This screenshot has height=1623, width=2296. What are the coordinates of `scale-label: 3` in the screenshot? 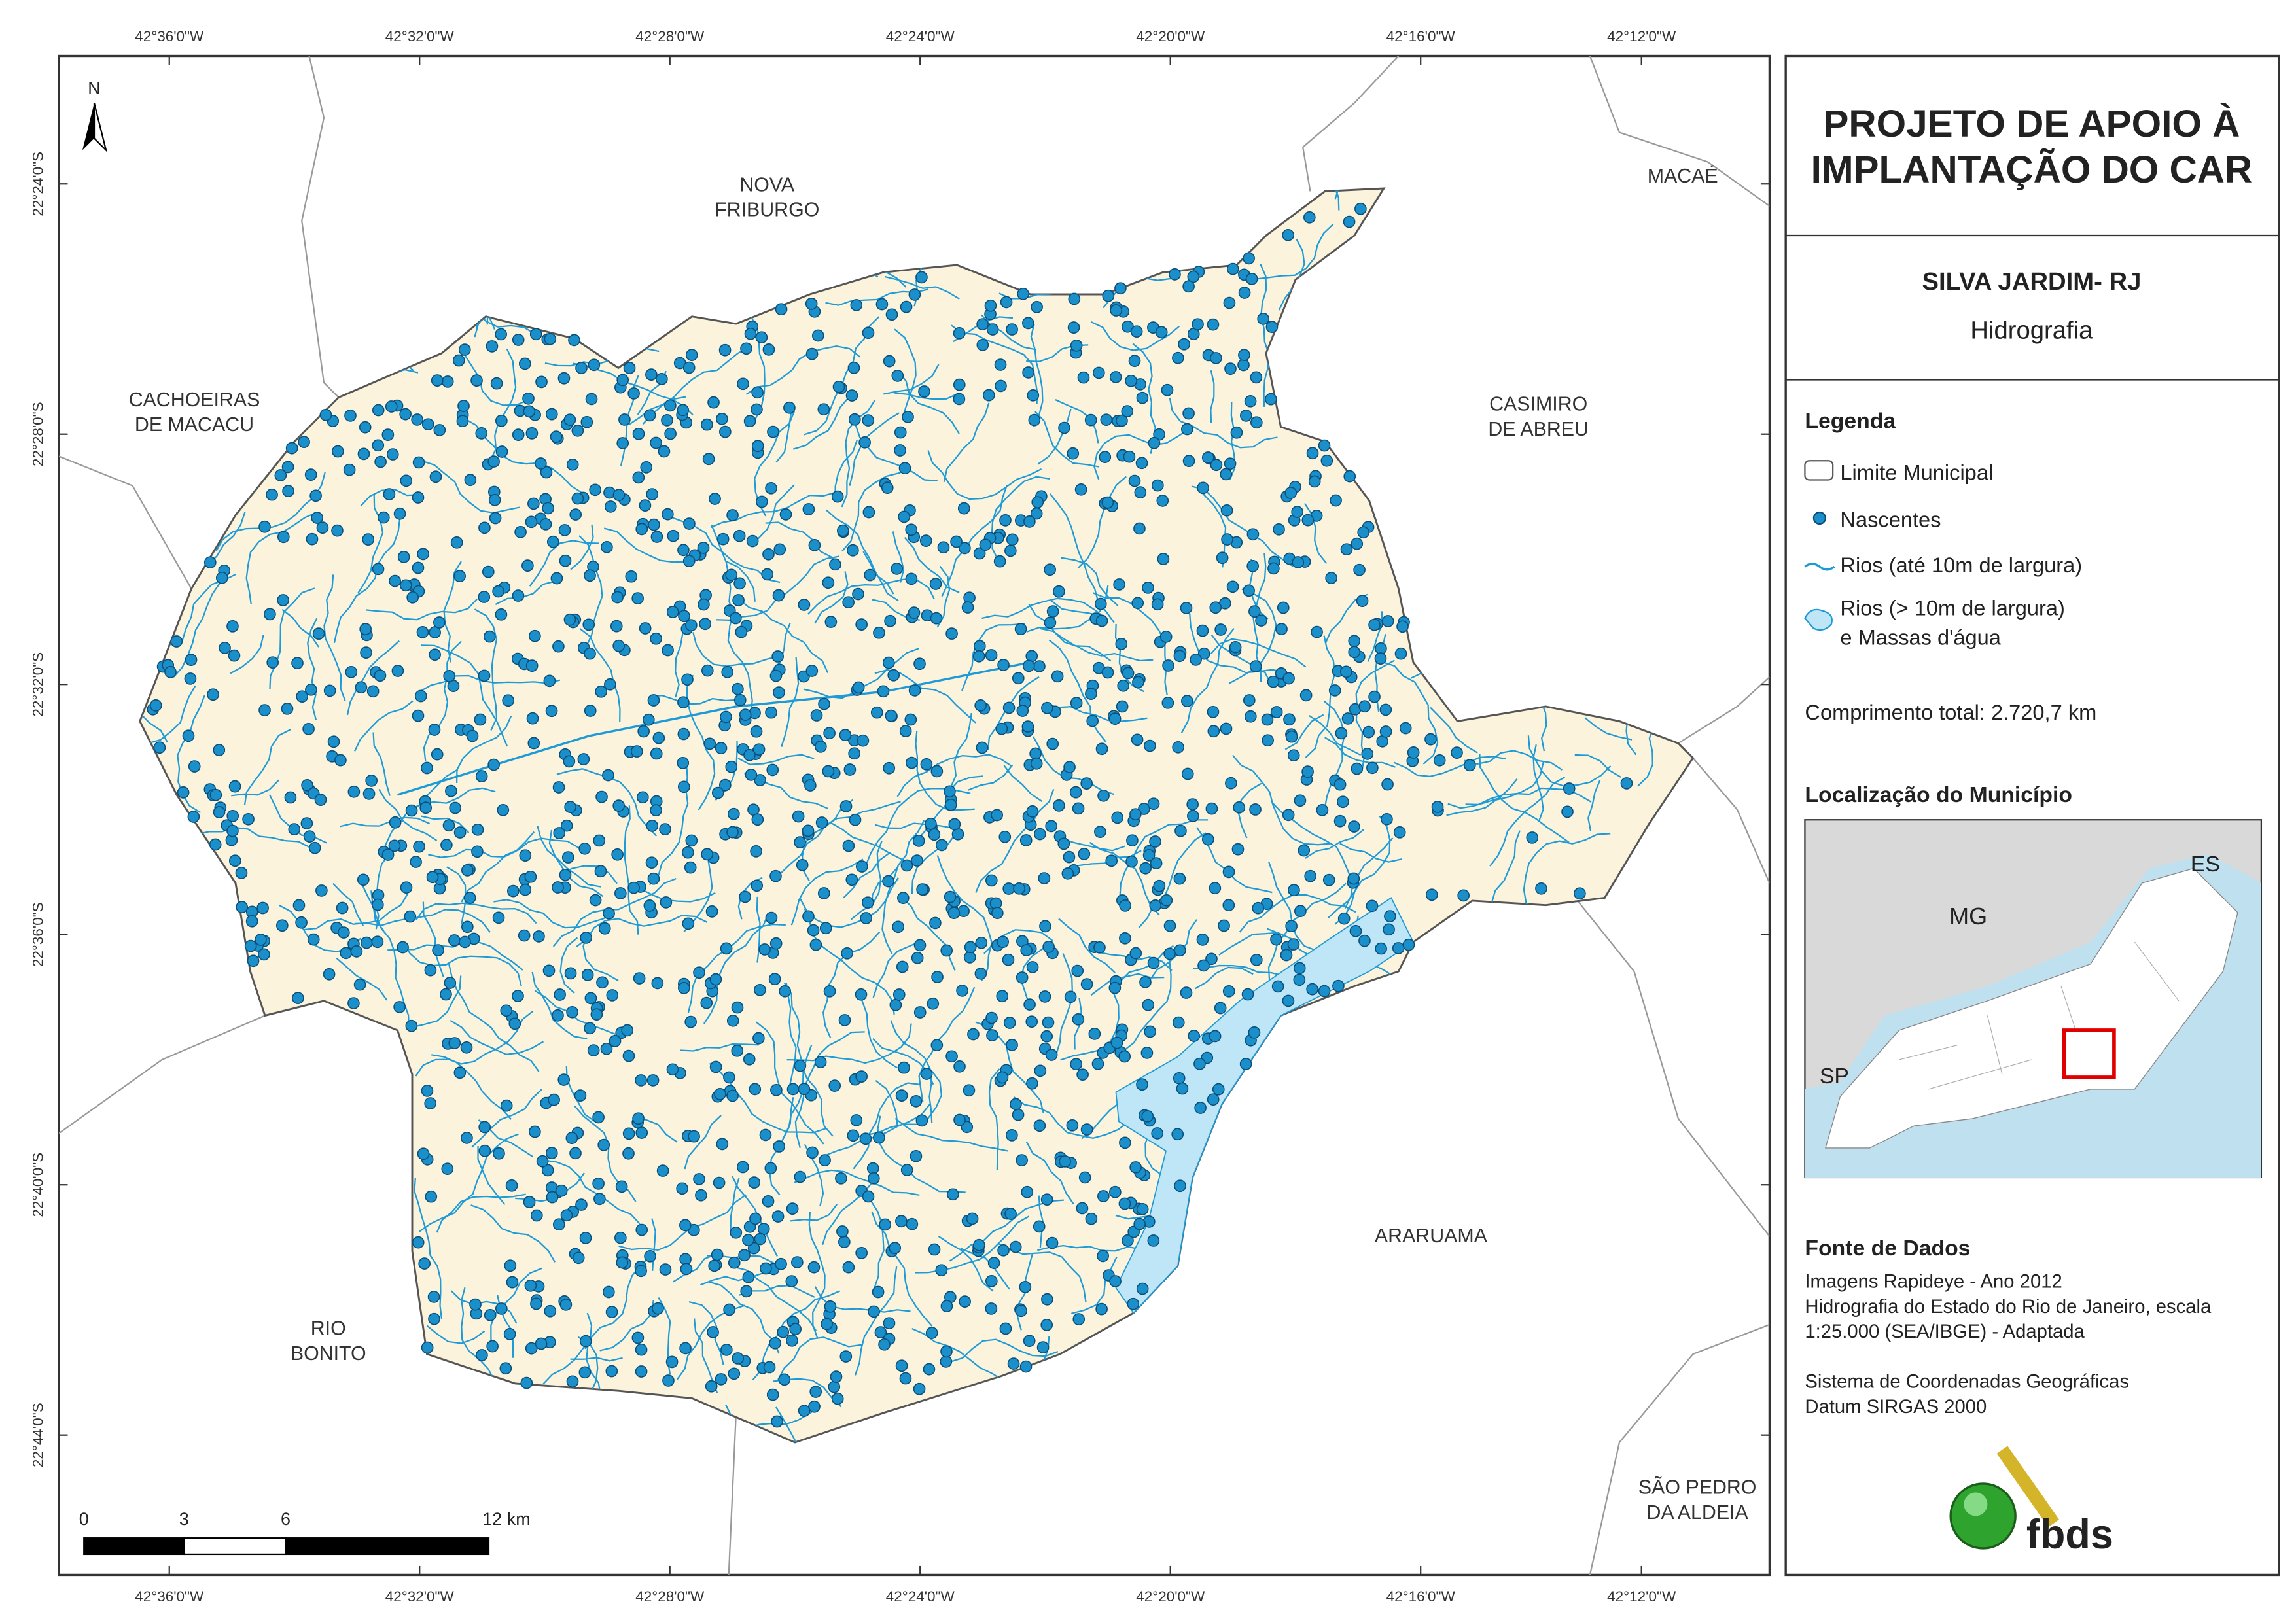 It's located at (184, 1519).